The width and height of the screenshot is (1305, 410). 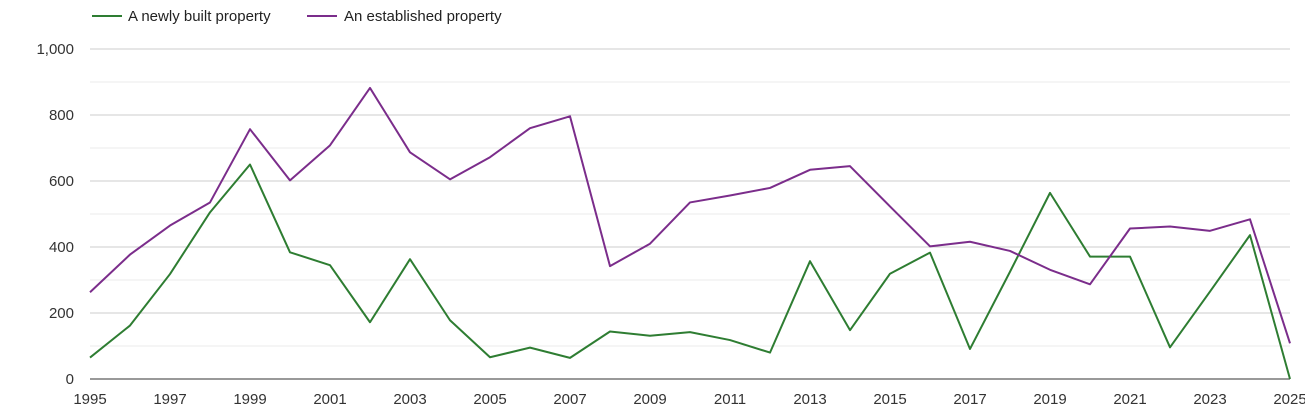 I want to click on x-tick-label: 2017, so click(x=969, y=399).